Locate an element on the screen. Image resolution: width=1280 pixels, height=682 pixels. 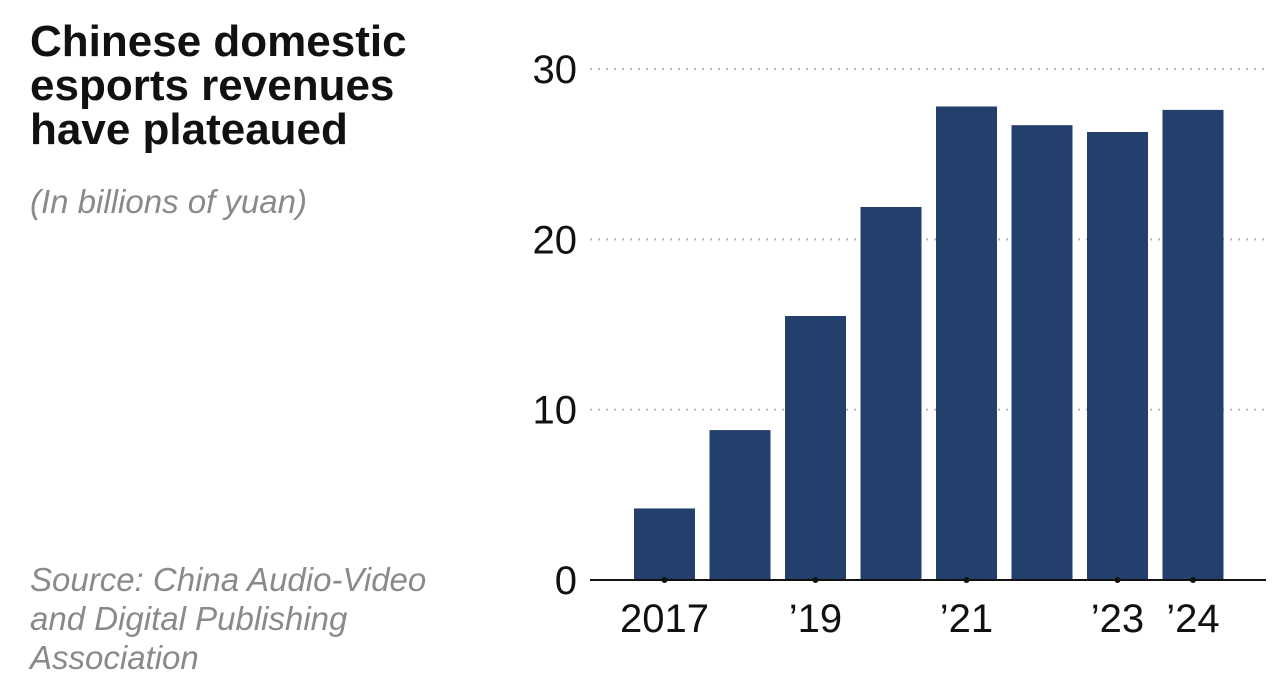
bar-2019 is located at coordinates (815, 447).